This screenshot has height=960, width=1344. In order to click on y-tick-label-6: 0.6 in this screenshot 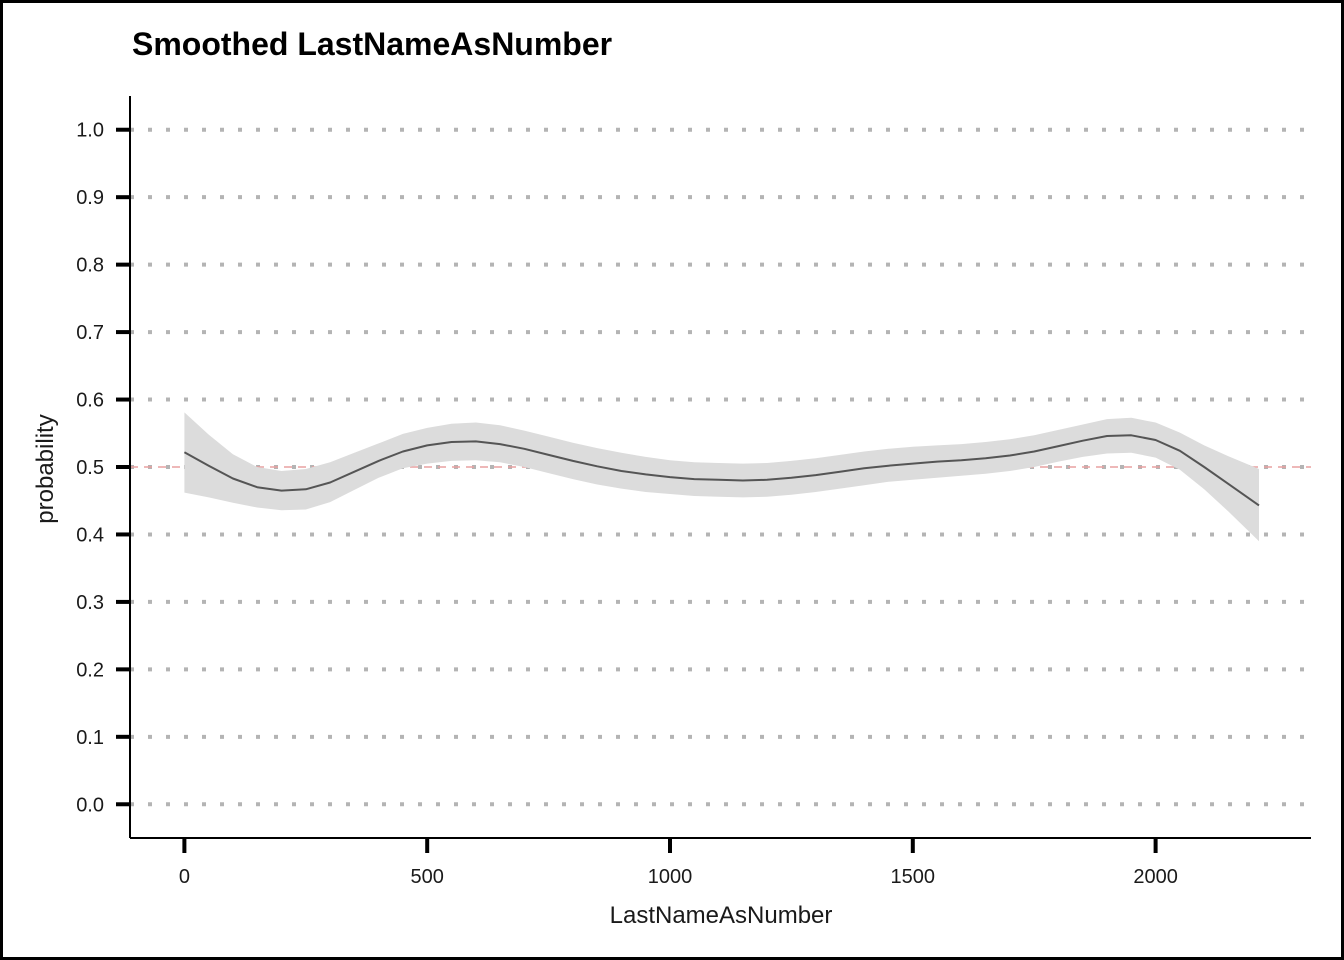, I will do `click(90, 401)`.